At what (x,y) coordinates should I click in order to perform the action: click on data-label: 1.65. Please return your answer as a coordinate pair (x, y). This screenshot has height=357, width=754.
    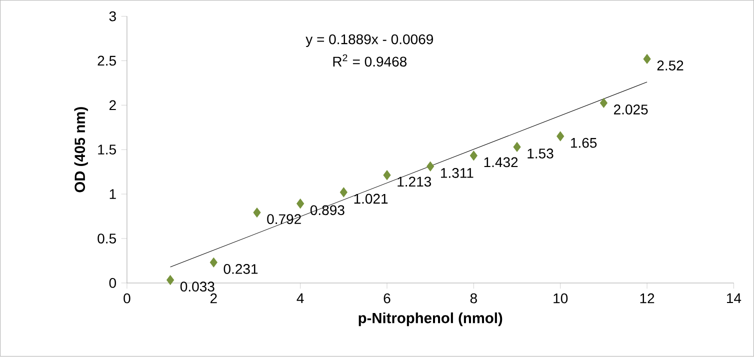
    Looking at the image, I should click on (584, 143).